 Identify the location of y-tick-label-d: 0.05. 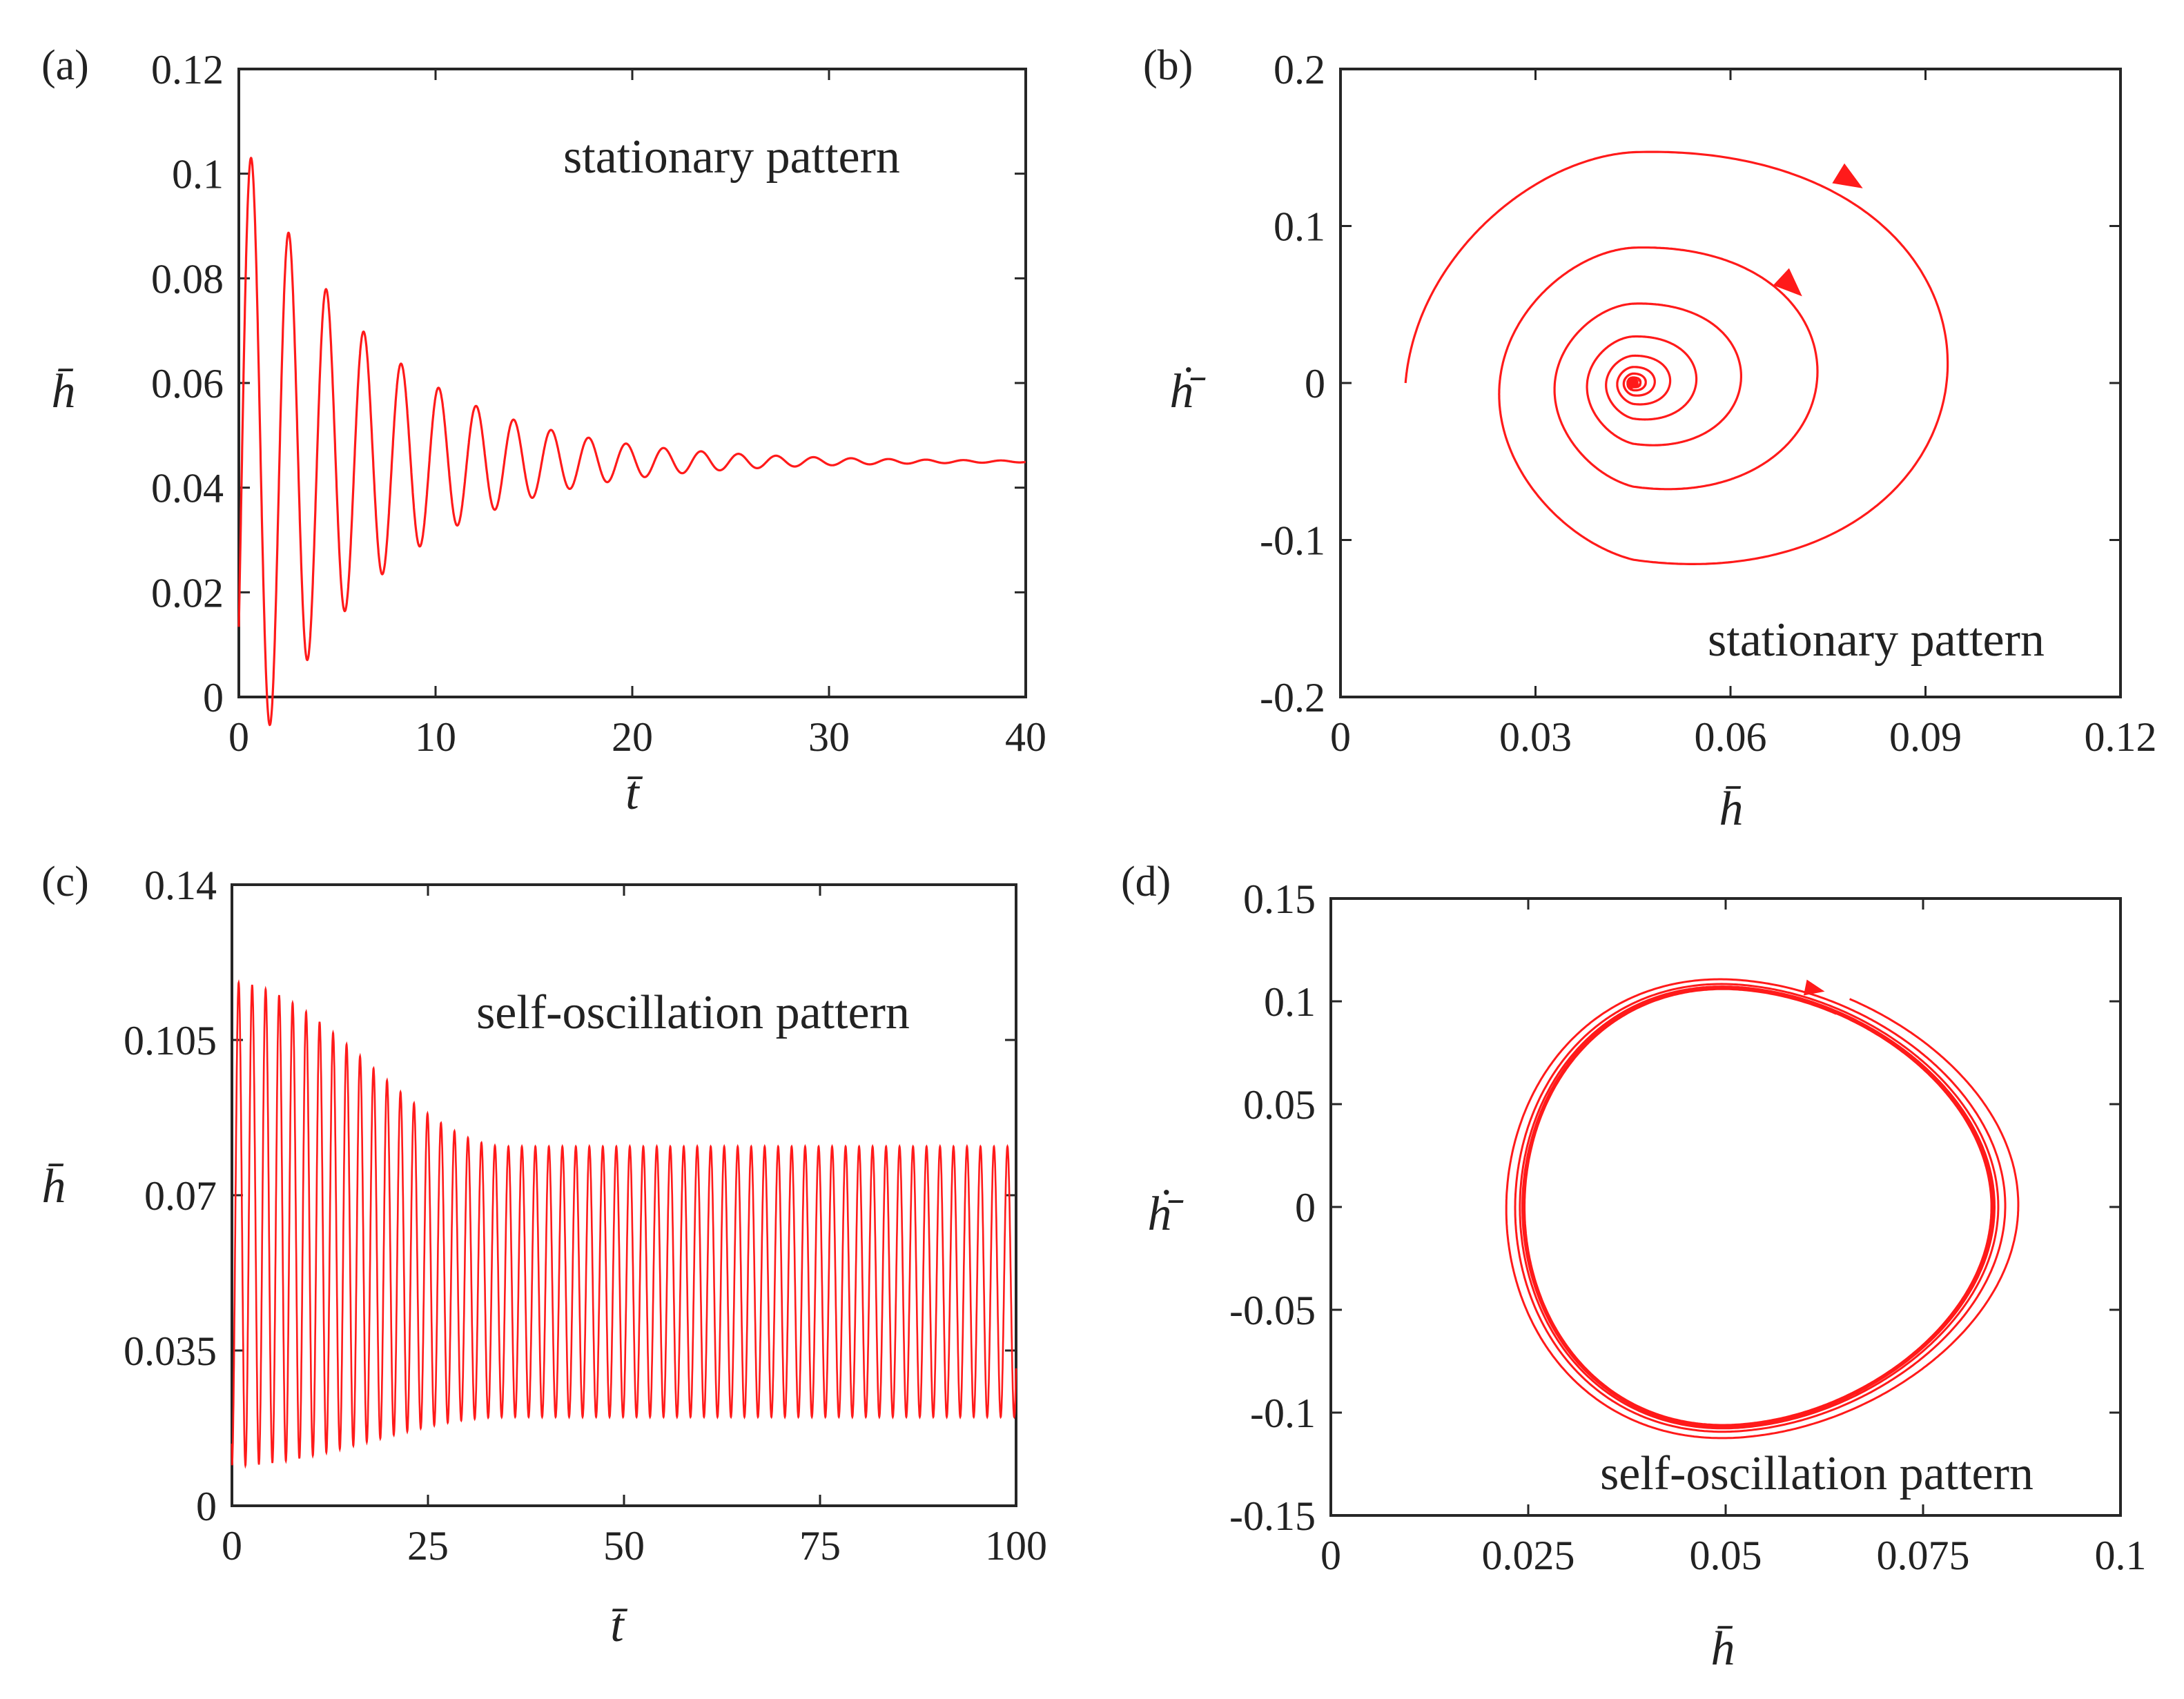
(1279, 1105).